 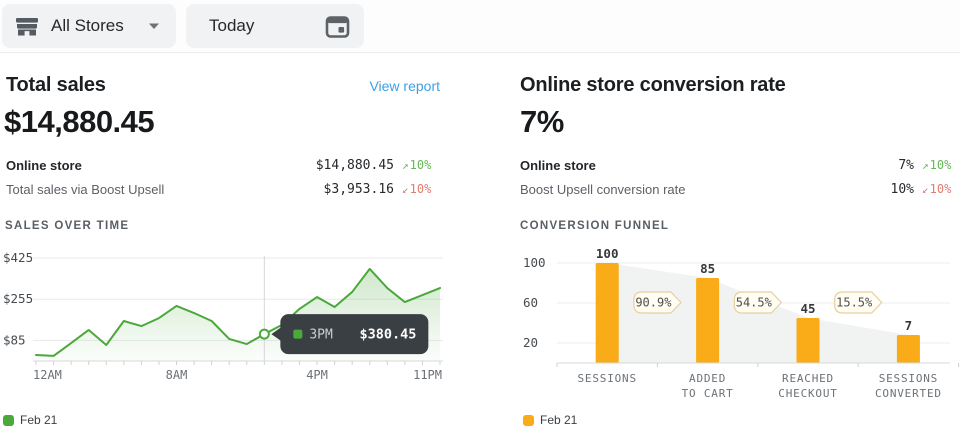 I want to click on sales-over-time-title: SALES OVER TIME, so click(x=67, y=226).